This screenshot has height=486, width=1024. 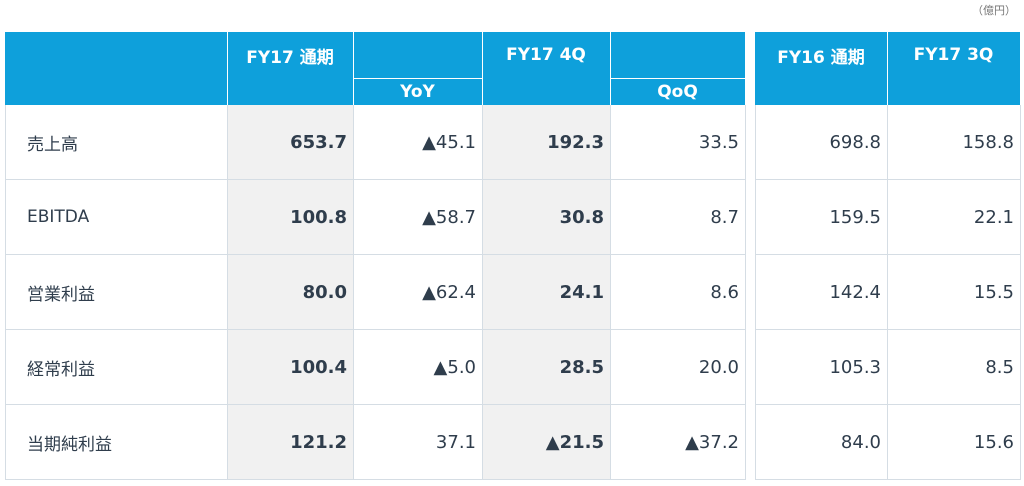 I want to click on value-cell: ▲37.2, so click(x=677, y=442).